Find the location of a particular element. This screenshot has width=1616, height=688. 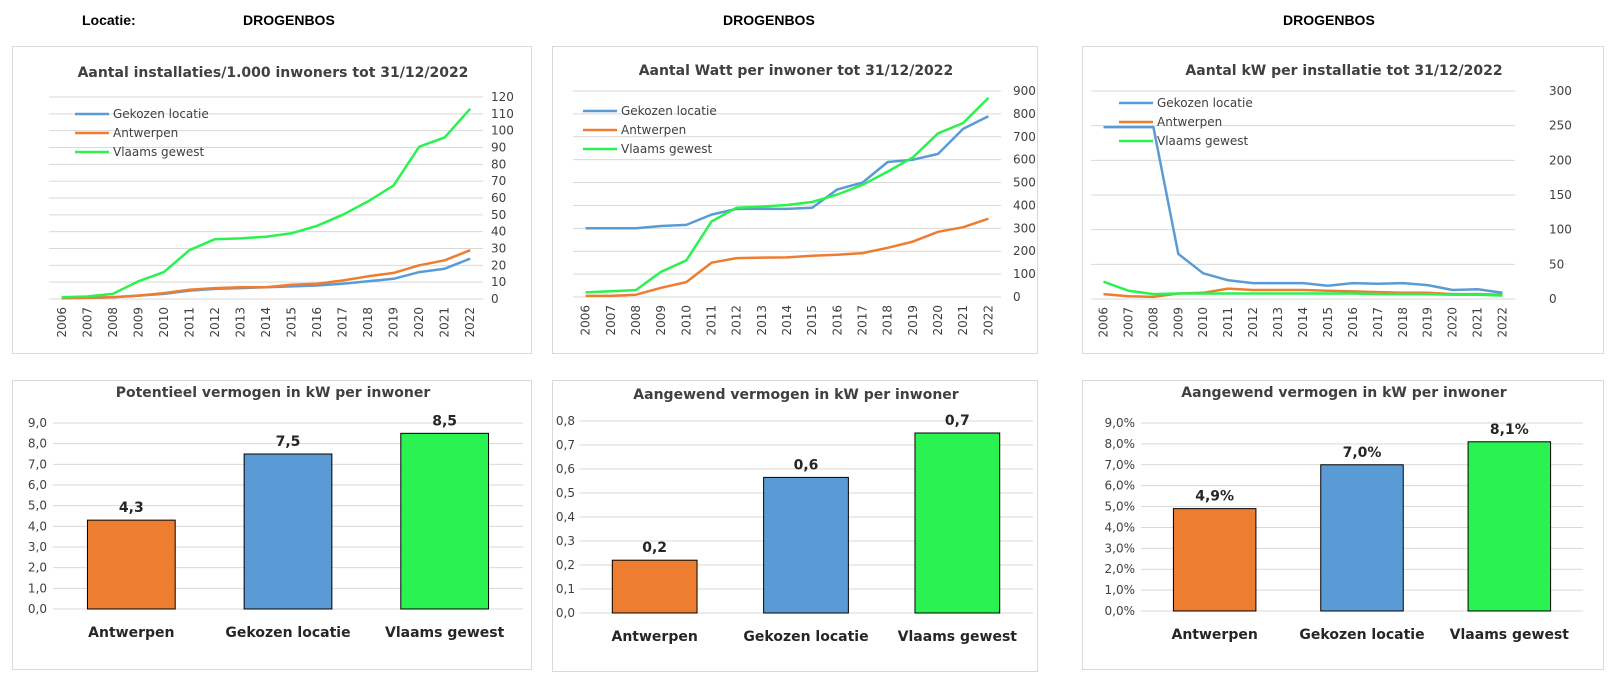

y-tick-label: 800 is located at coordinates (1024, 114).